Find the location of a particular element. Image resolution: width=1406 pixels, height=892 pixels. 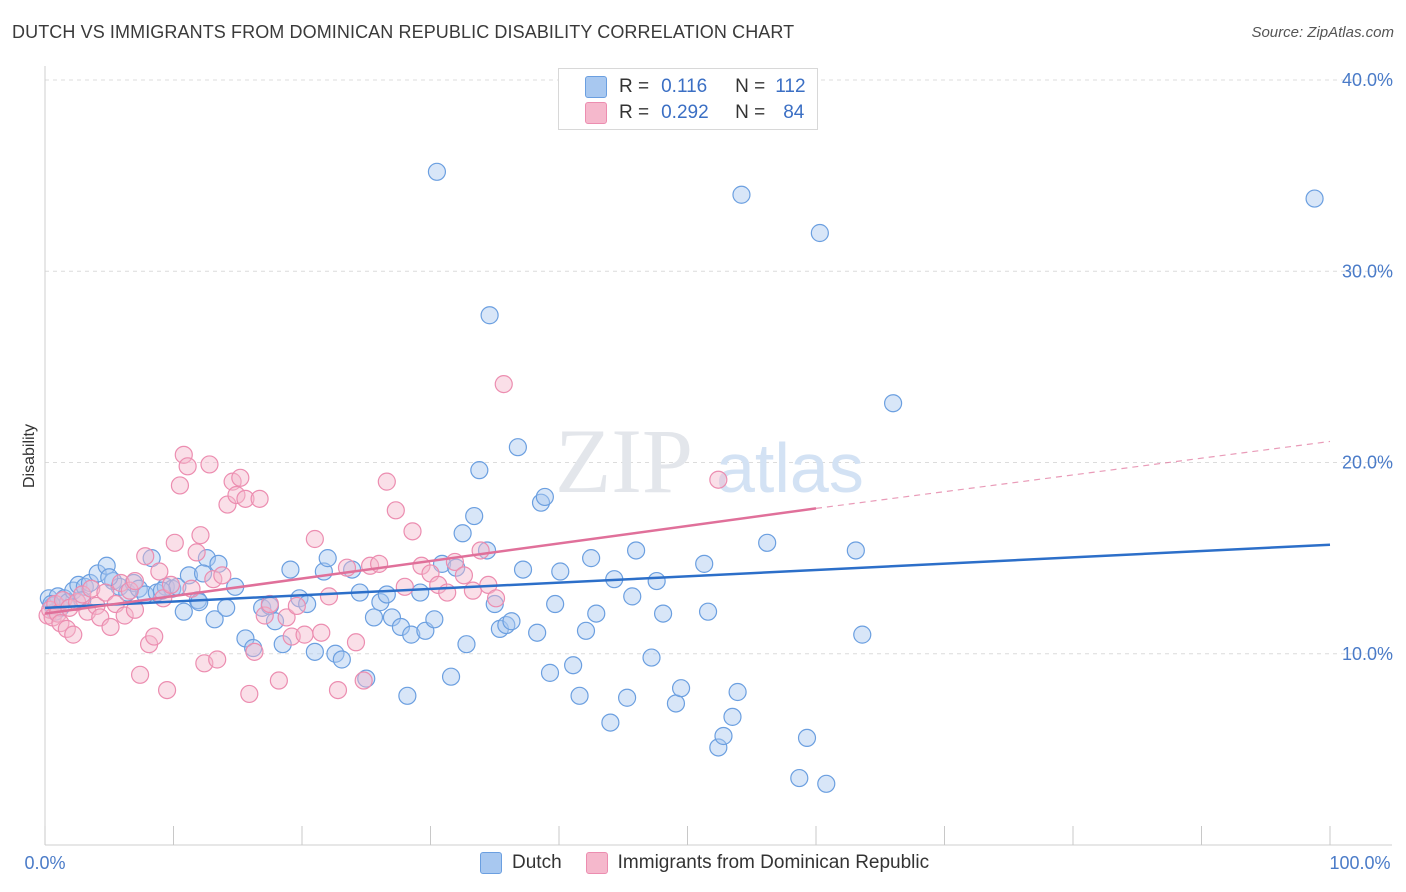

legend-r-label: R = is located at coordinates (634, 86).